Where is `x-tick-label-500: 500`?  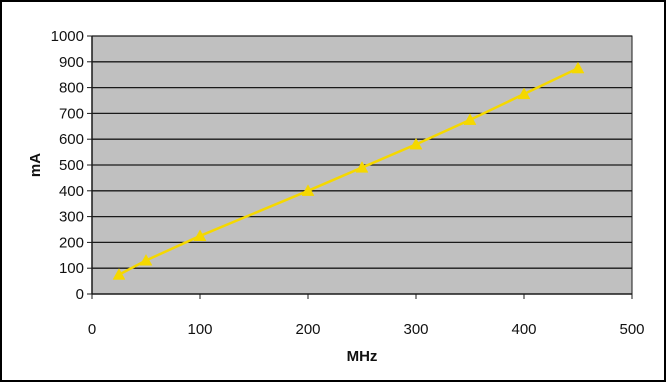 x-tick-label-500: 500 is located at coordinates (631, 329).